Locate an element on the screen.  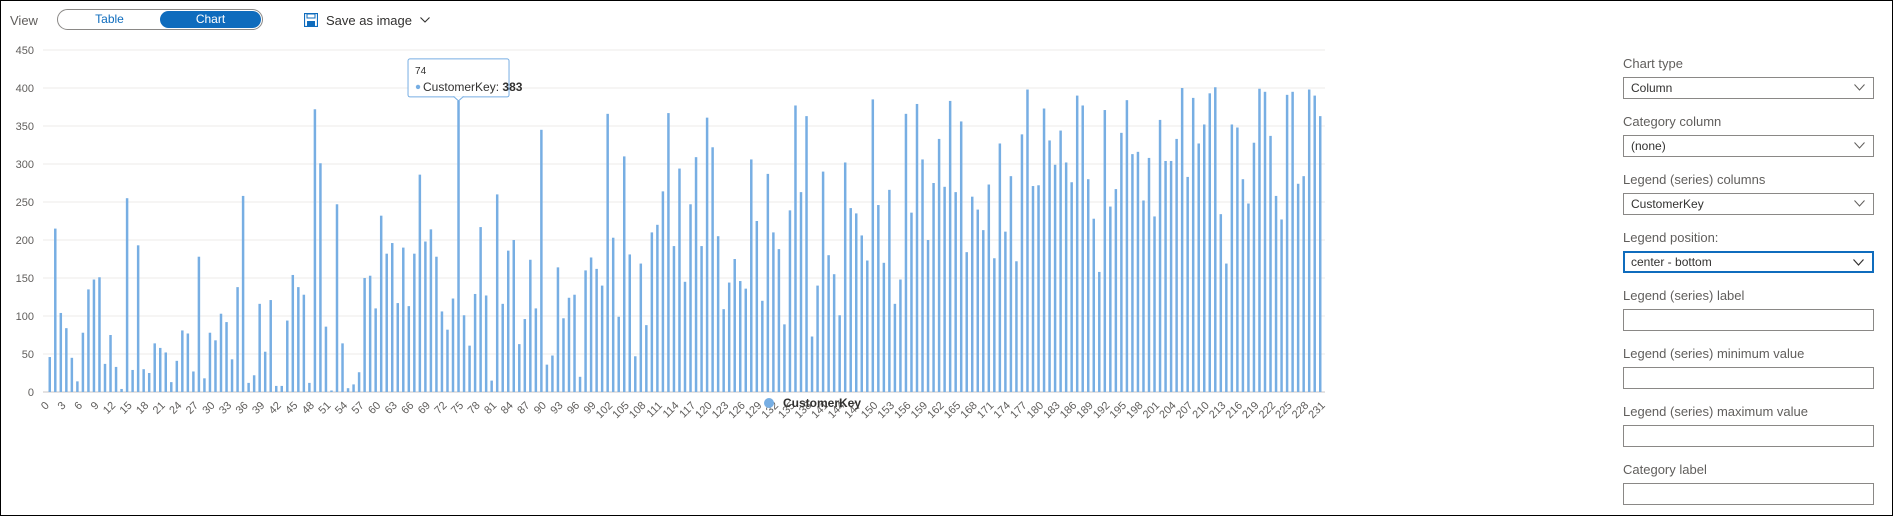
chart-type-select: Column is located at coordinates (1748, 88).